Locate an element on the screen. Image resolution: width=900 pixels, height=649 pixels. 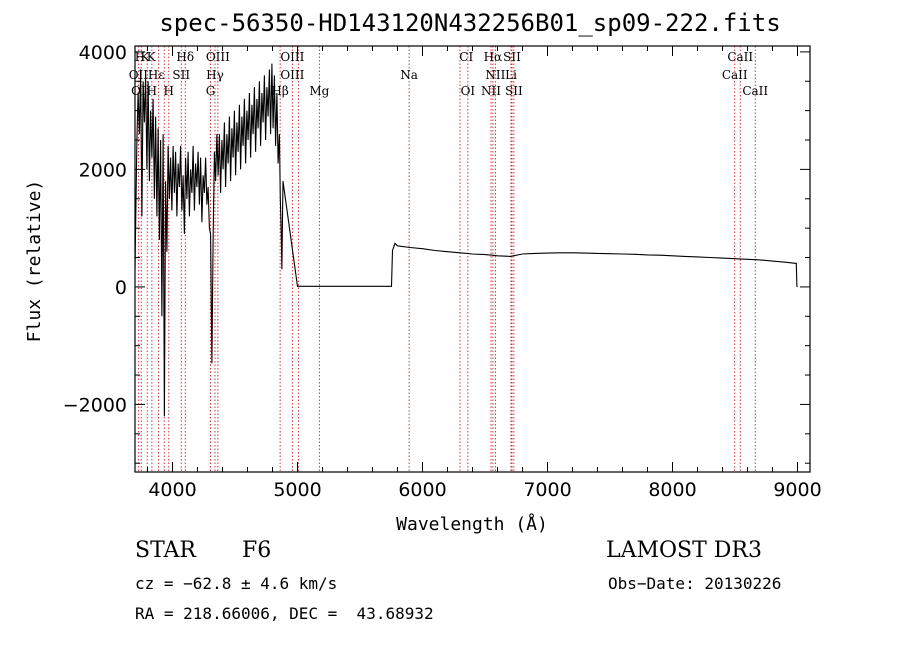
survey-name: LAMOST DR3 is located at coordinates (684, 550).